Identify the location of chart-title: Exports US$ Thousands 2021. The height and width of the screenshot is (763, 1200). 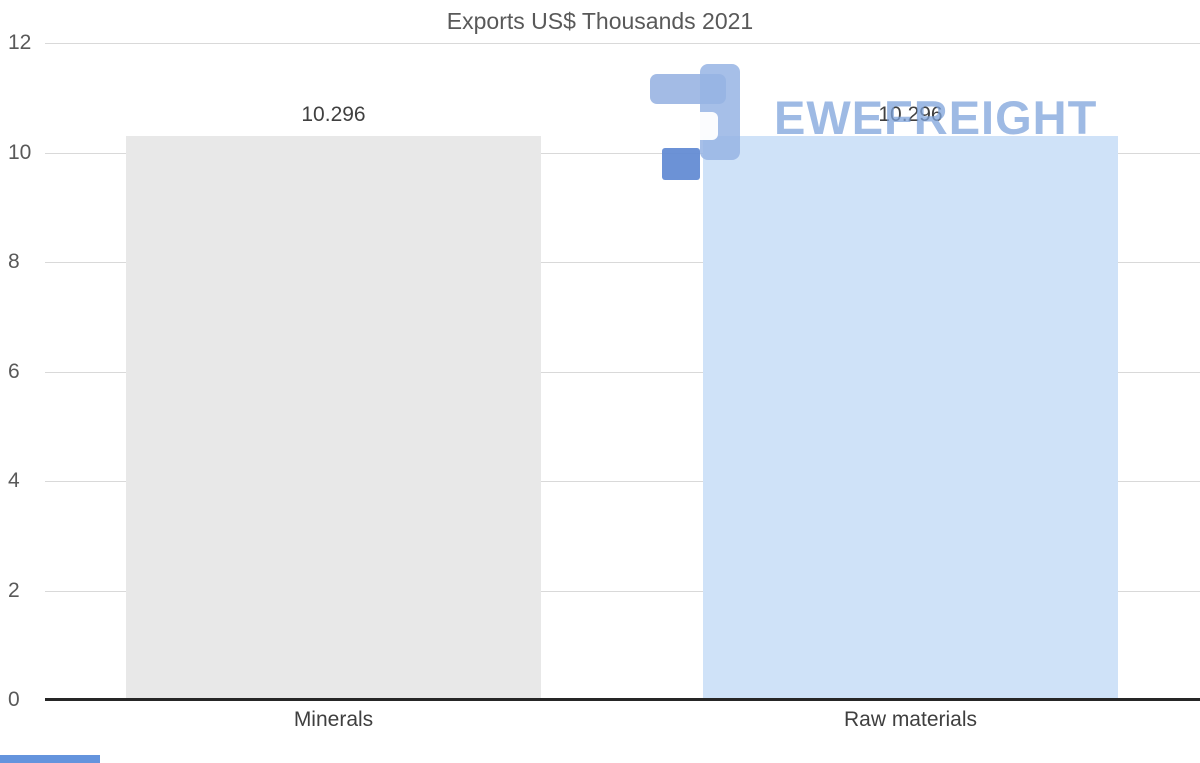
(600, 21).